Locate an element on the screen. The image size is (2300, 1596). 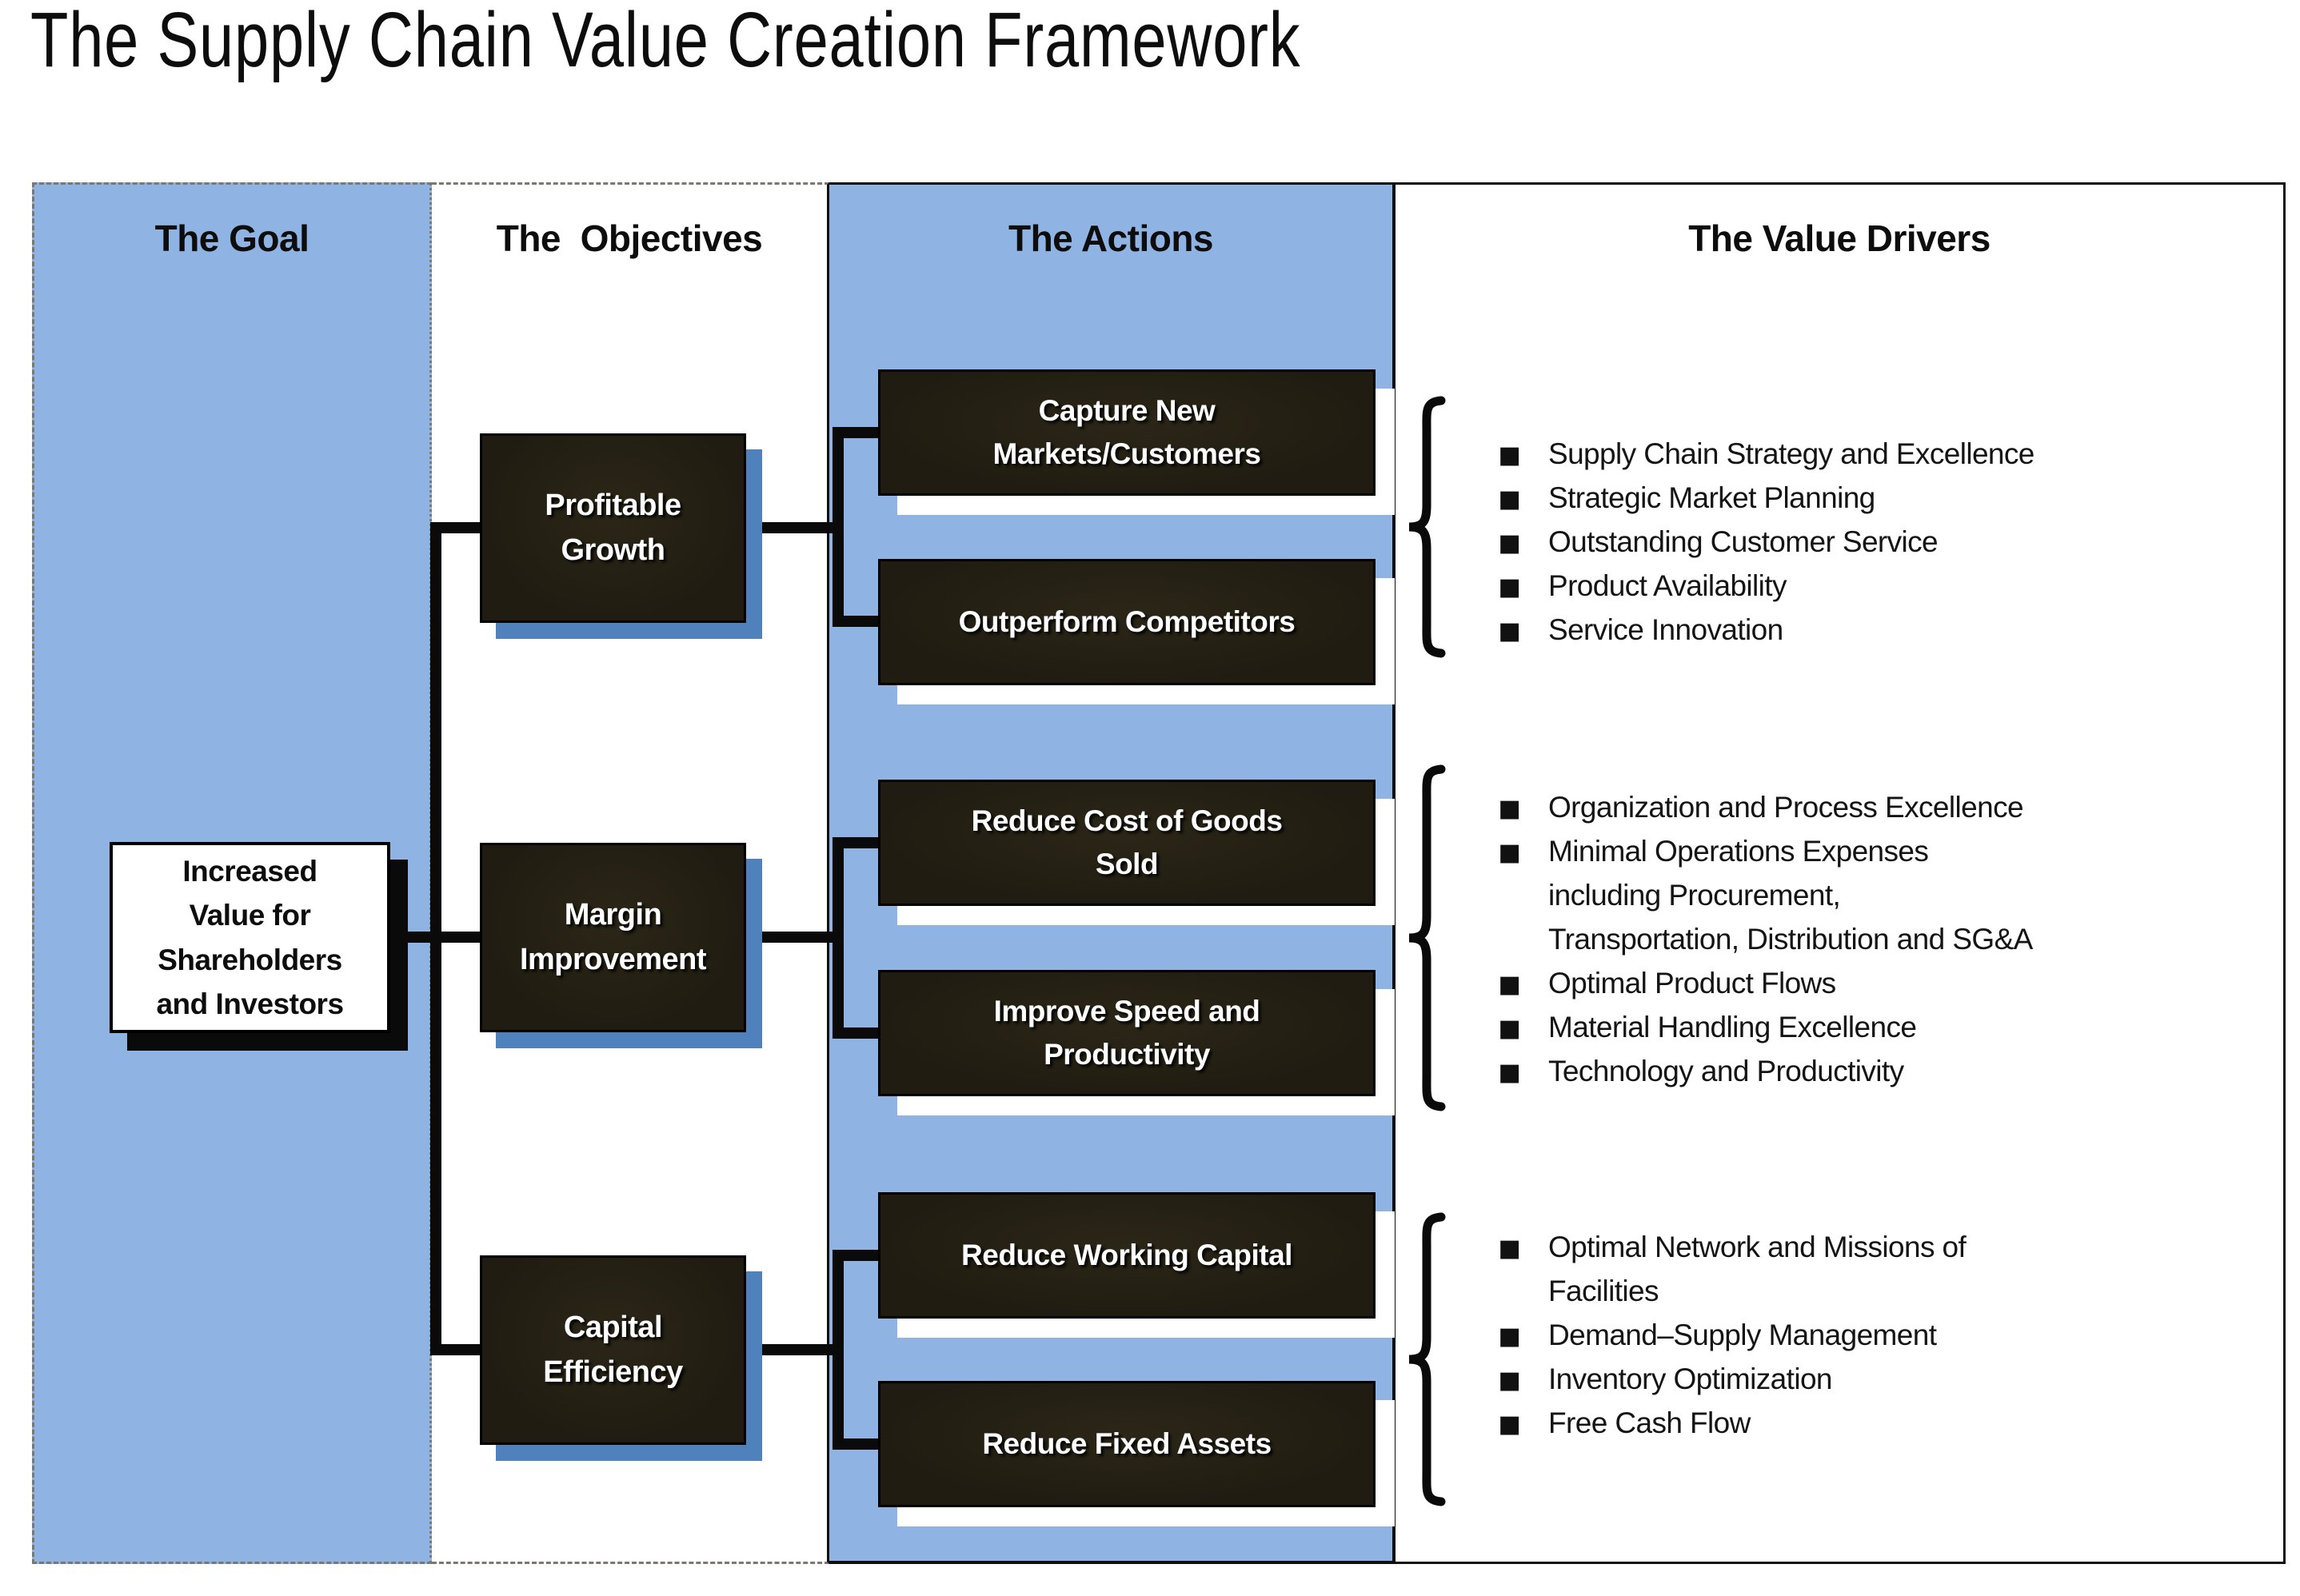
objective-box-profitable-growth: Profitable Growth is located at coordinates (613, 528).